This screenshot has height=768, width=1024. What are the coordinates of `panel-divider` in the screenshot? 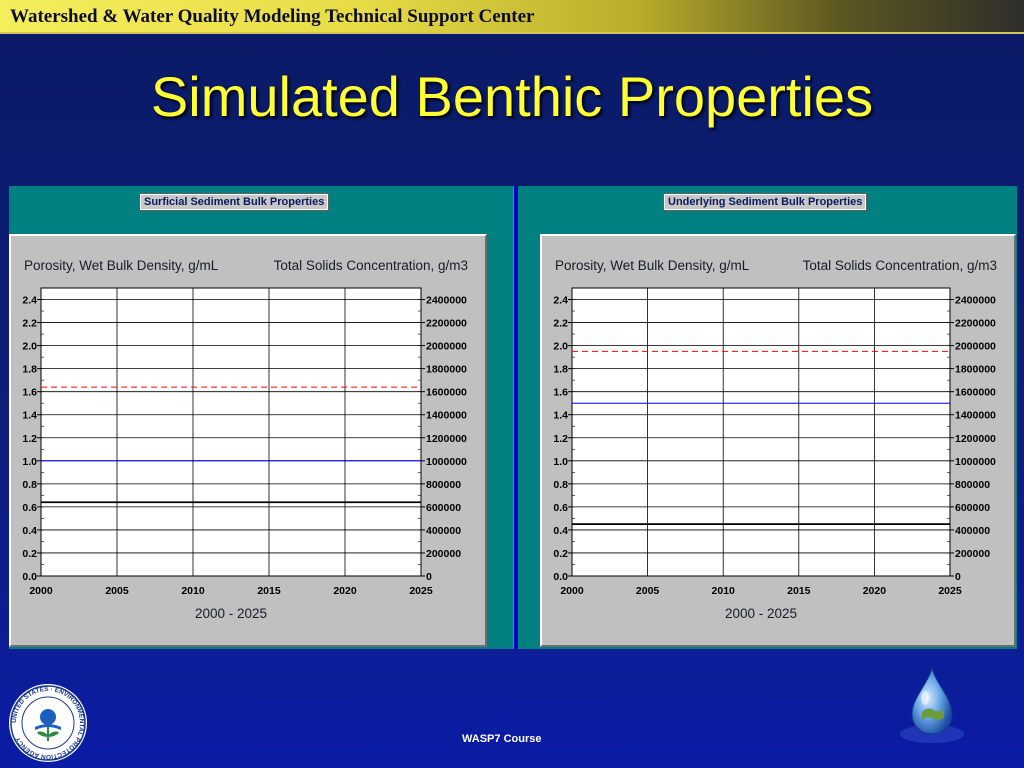 It's located at (516, 417).